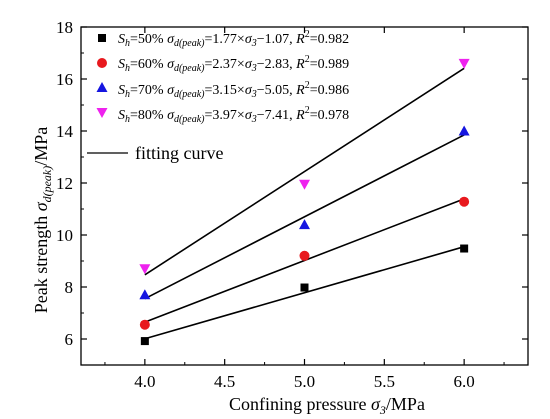 This screenshot has height=419, width=550. What do you see at coordinates (376, 404) in the screenshot?
I see `x-axis-title-symbol: σ` at bounding box center [376, 404].